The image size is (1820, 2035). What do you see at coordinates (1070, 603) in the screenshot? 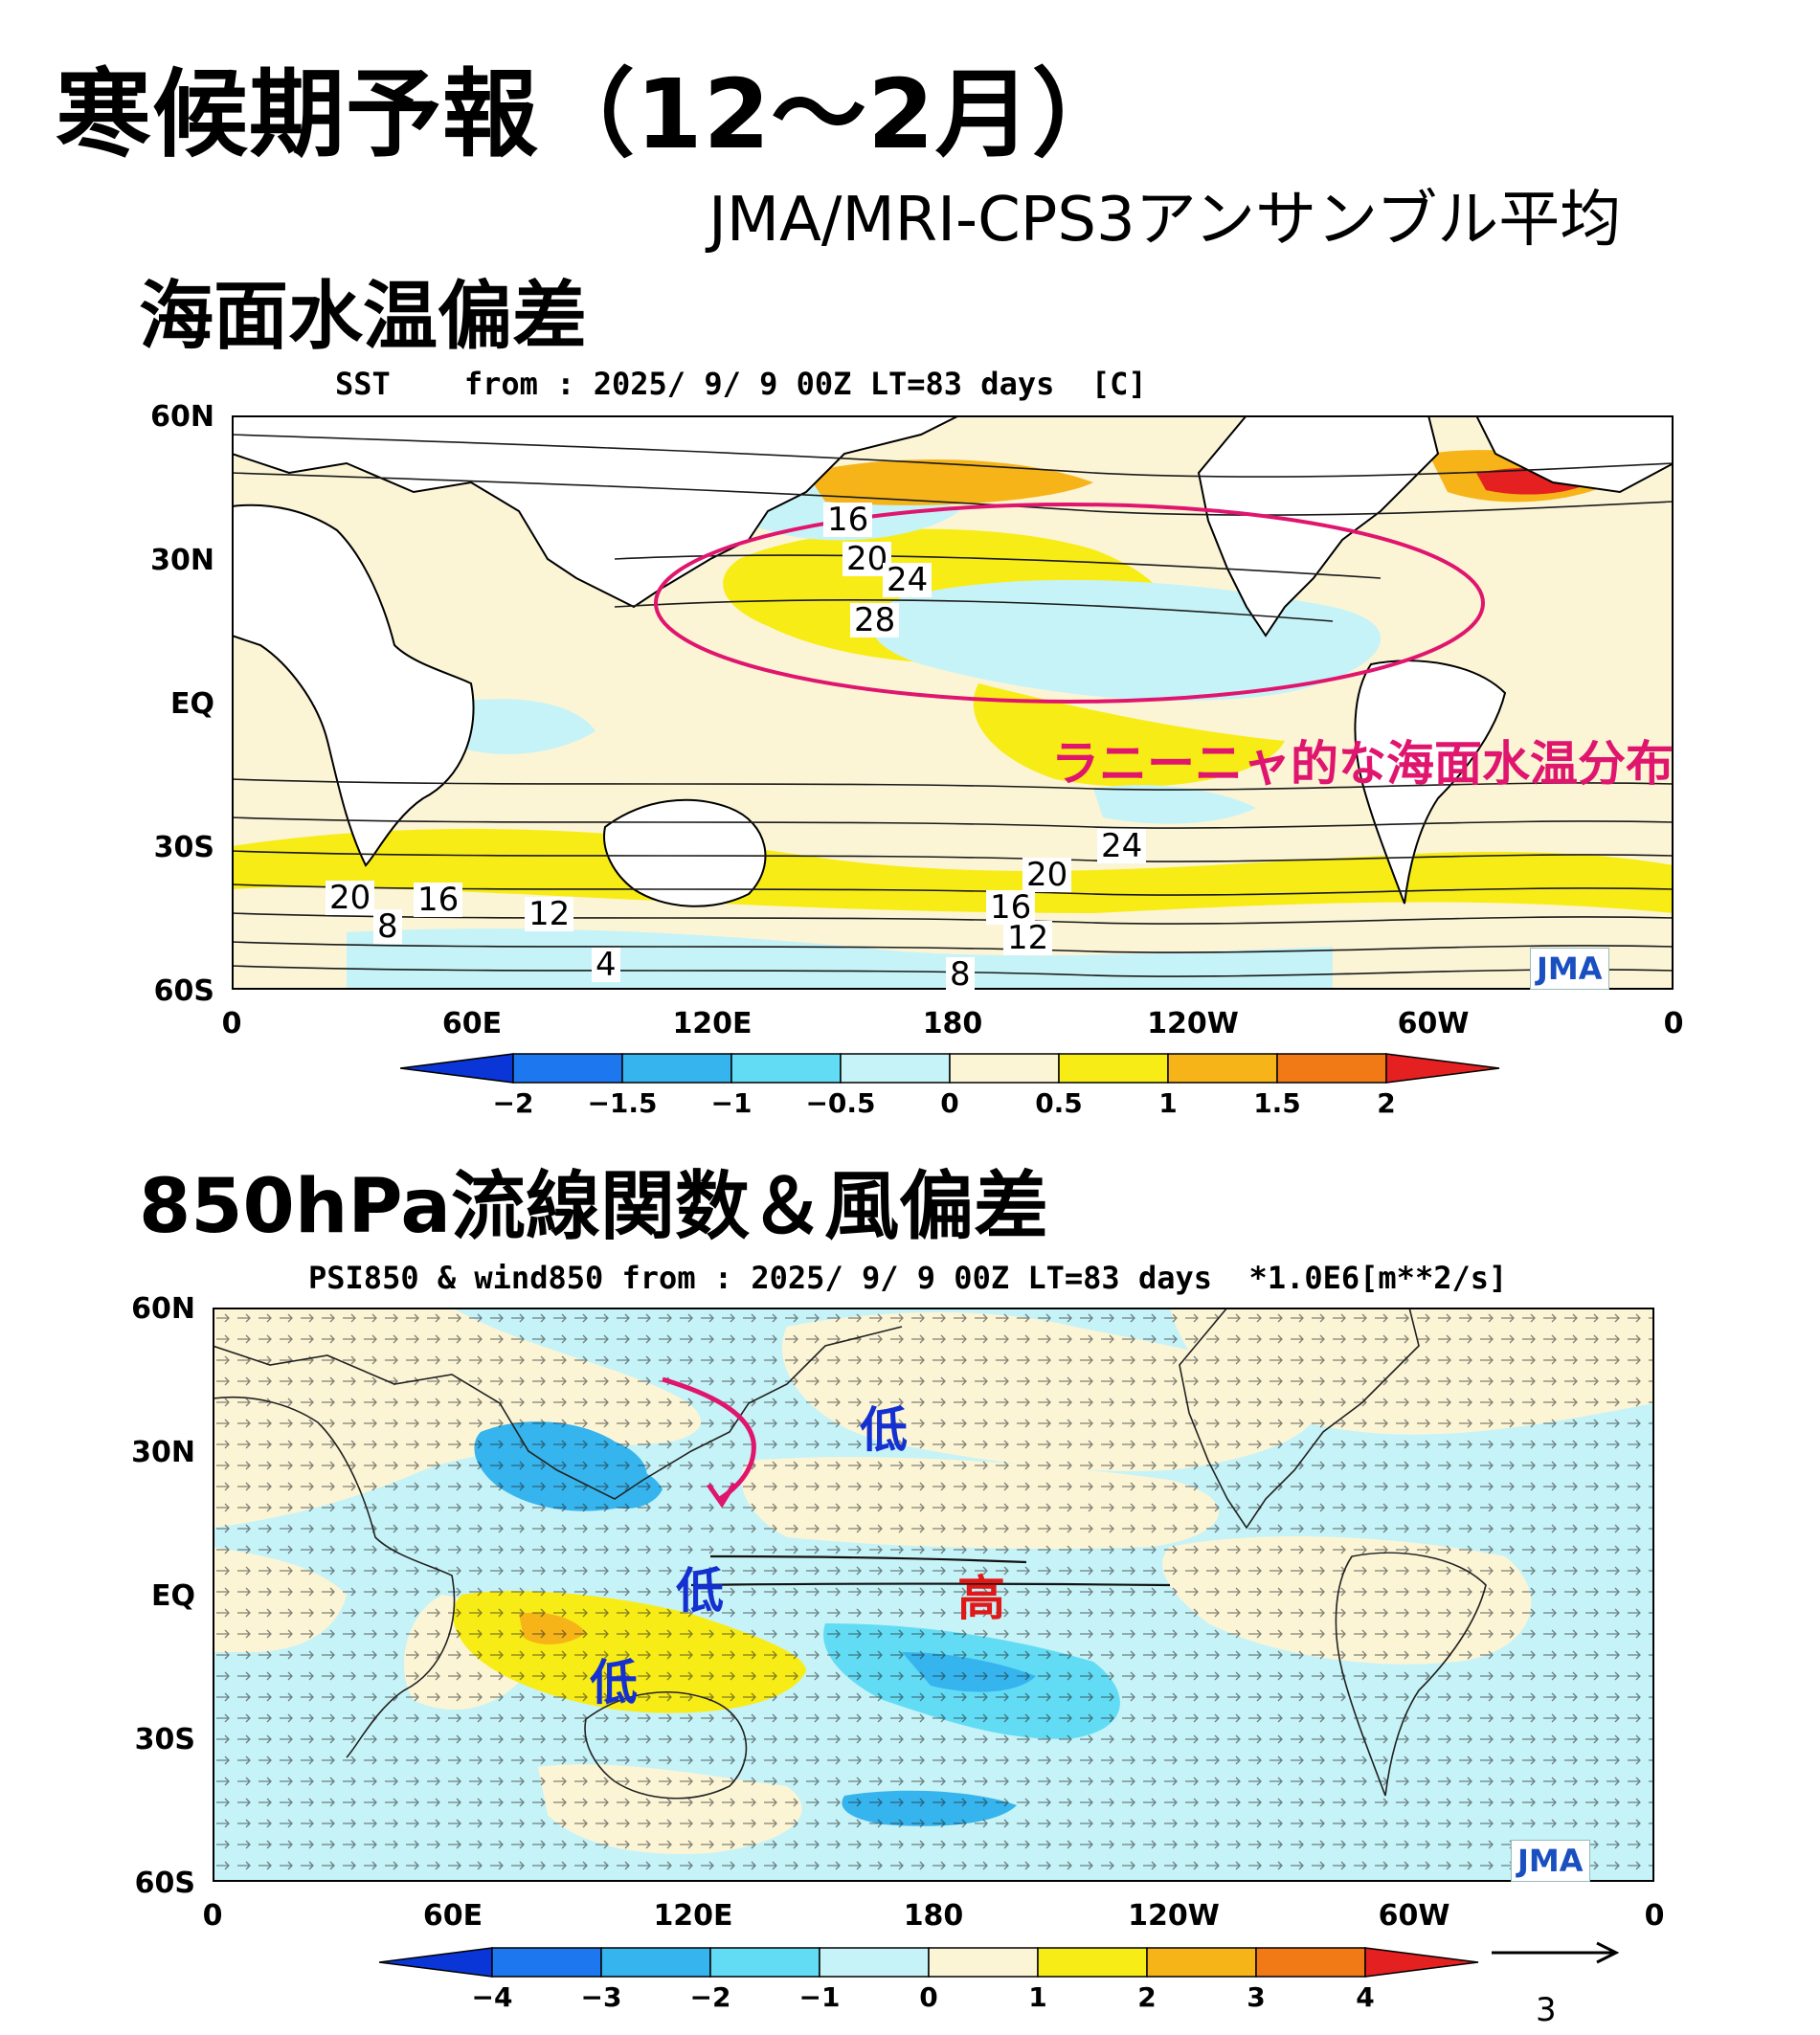
I see `la-nina-highlight-ellipse` at bounding box center [1070, 603].